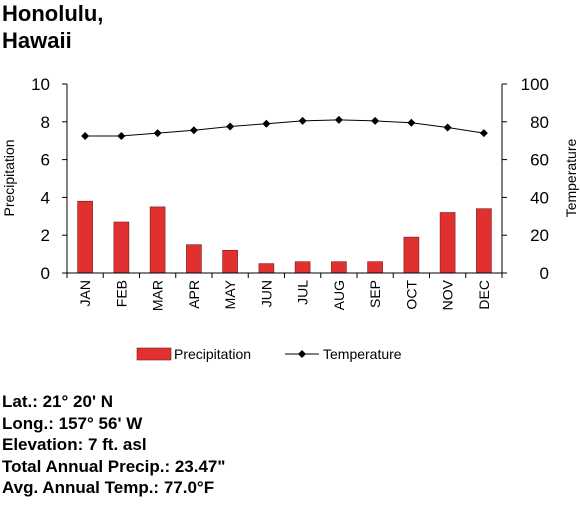 This screenshot has height=505, width=580. I want to click on right-tick-label-60: 60, so click(539, 160).